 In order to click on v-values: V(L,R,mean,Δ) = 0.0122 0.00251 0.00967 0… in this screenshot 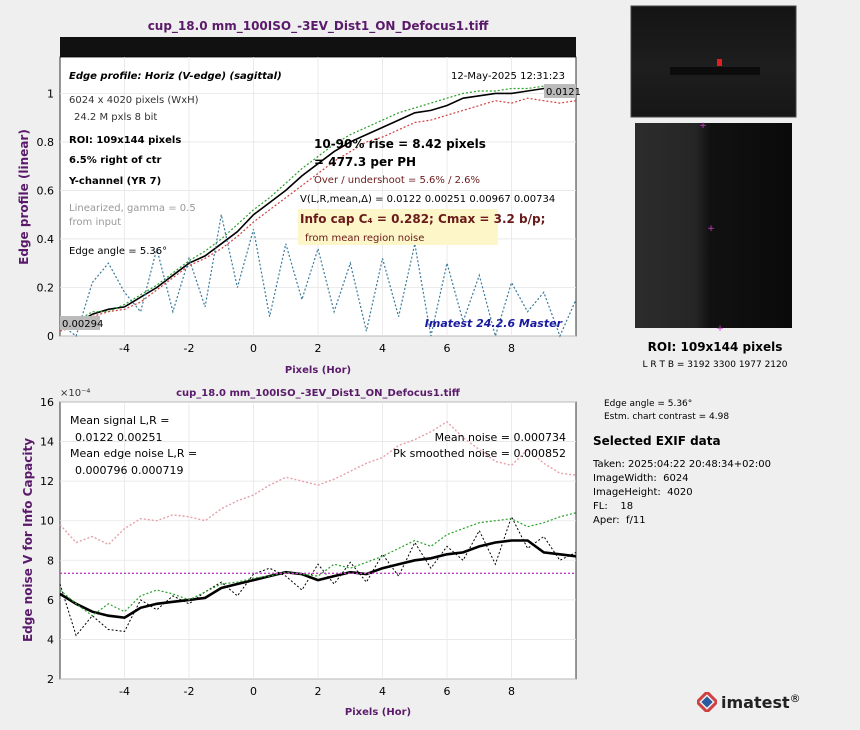, I will do `click(427, 199)`.